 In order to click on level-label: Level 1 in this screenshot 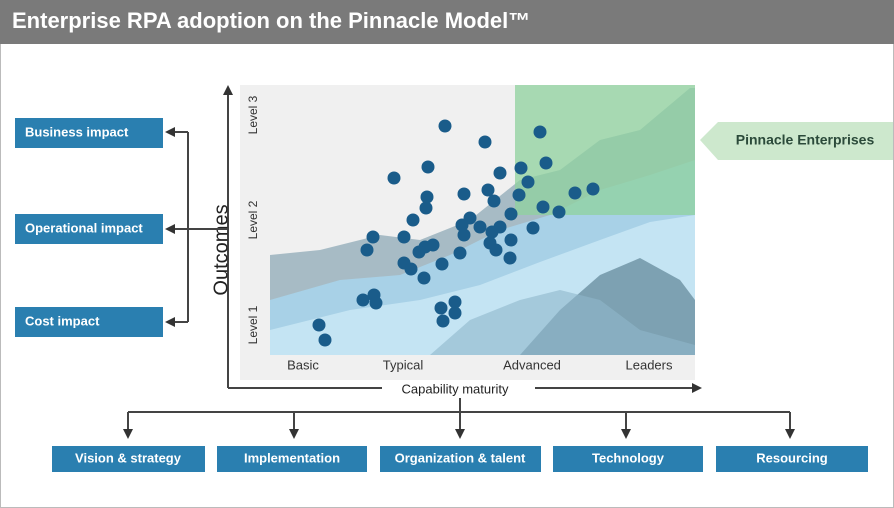, I will do `click(253, 324)`.